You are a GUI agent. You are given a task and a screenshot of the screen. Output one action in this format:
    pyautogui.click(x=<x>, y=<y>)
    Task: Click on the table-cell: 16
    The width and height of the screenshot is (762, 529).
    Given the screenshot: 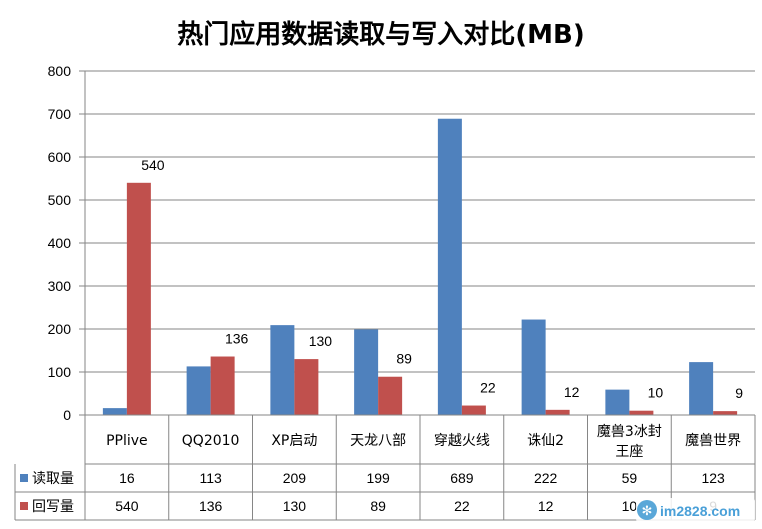 What is the action you would take?
    pyautogui.click(x=127, y=478)
    